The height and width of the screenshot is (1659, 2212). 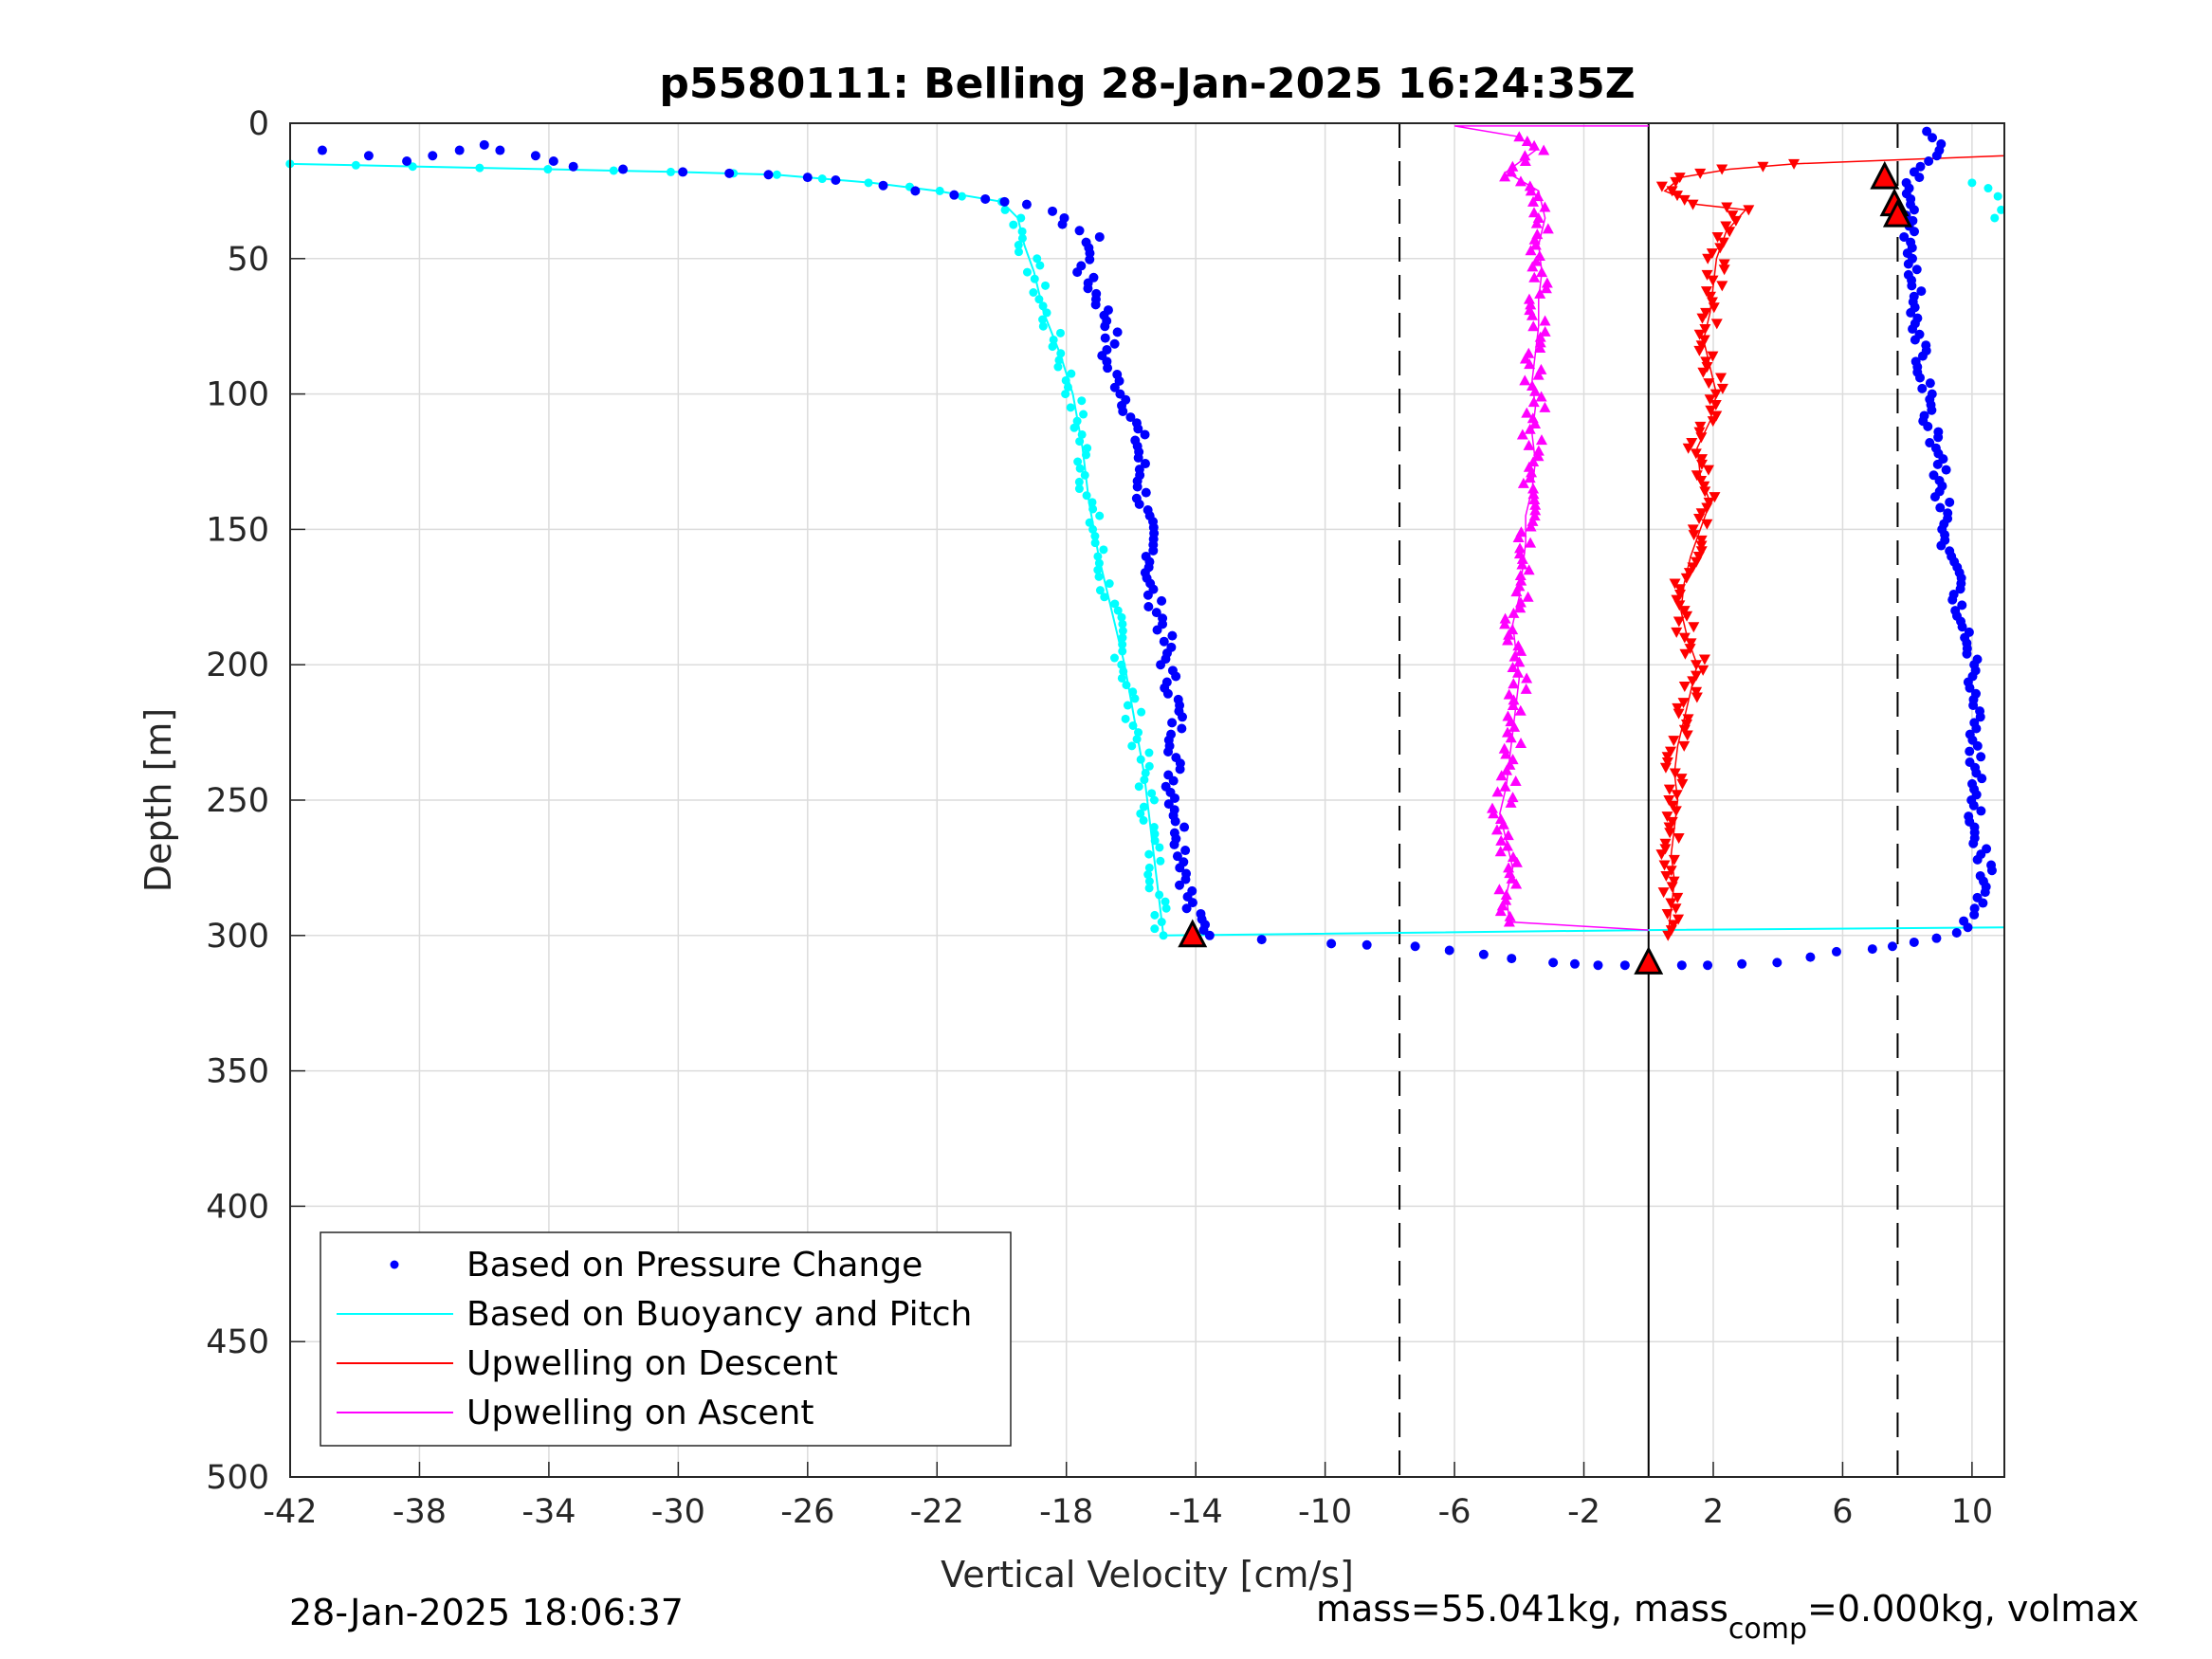 I want to click on x-tick-label: -18, so click(x=1066, y=1512).